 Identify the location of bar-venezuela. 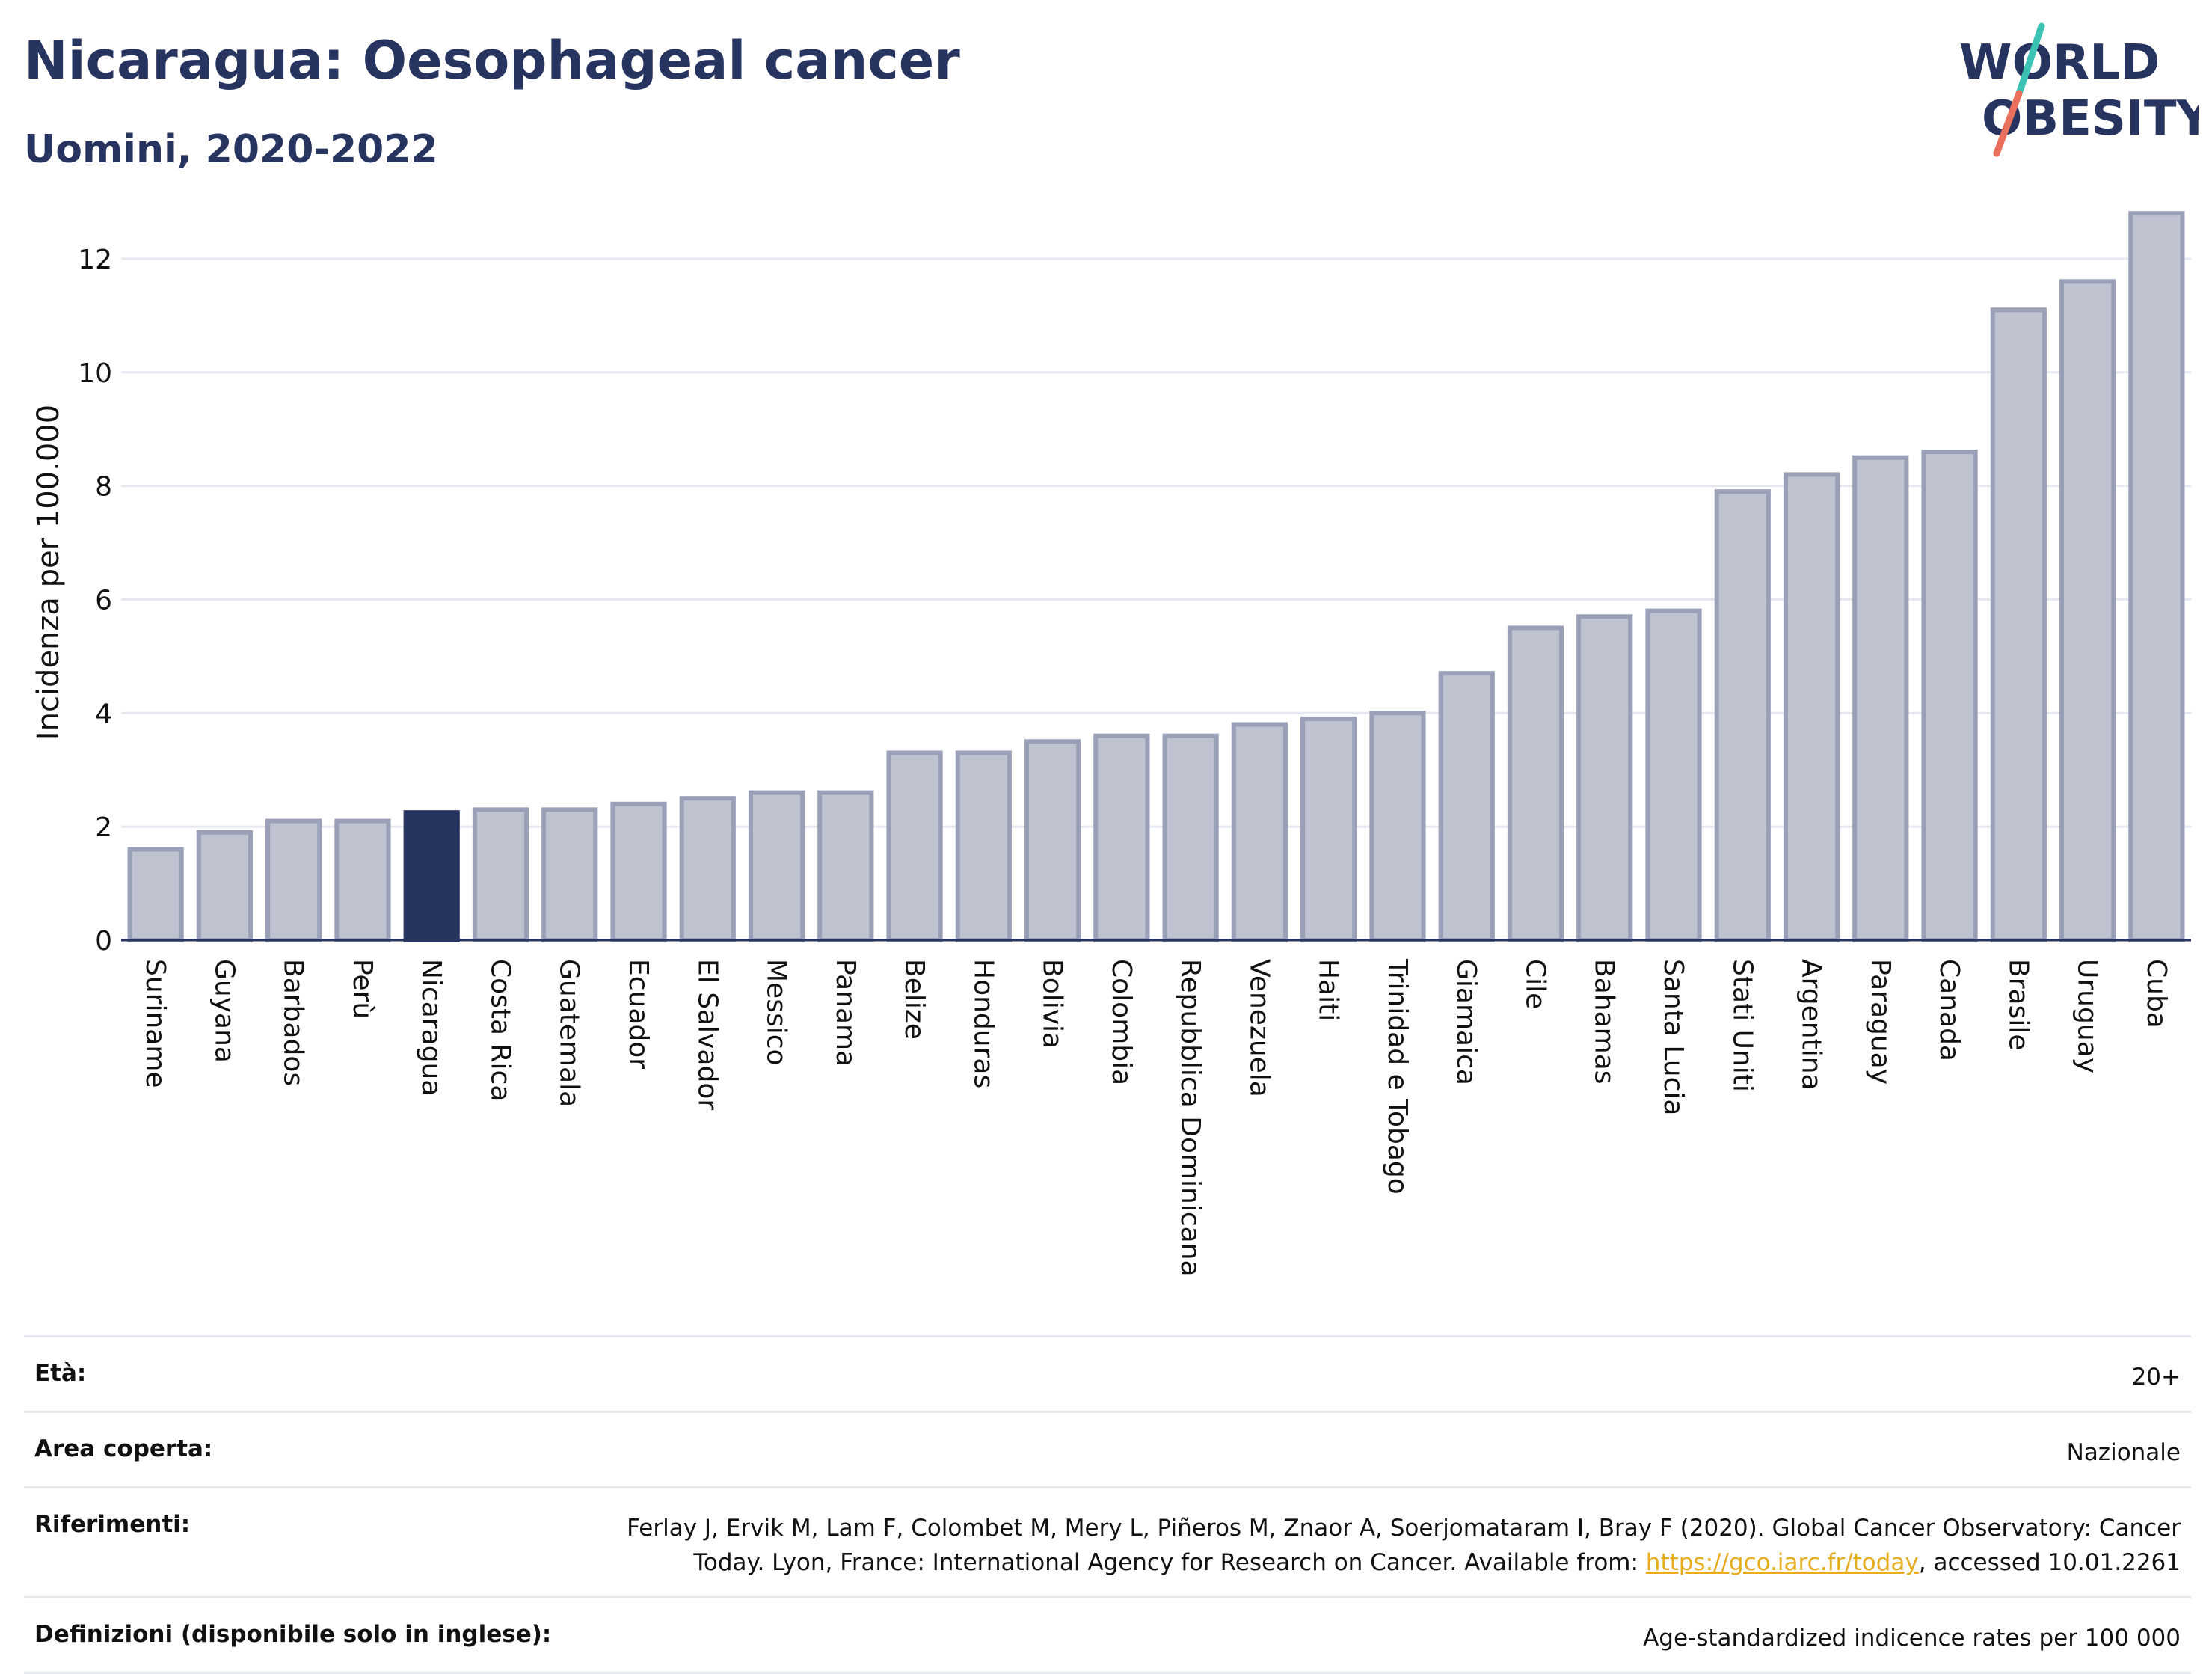
(1259, 832).